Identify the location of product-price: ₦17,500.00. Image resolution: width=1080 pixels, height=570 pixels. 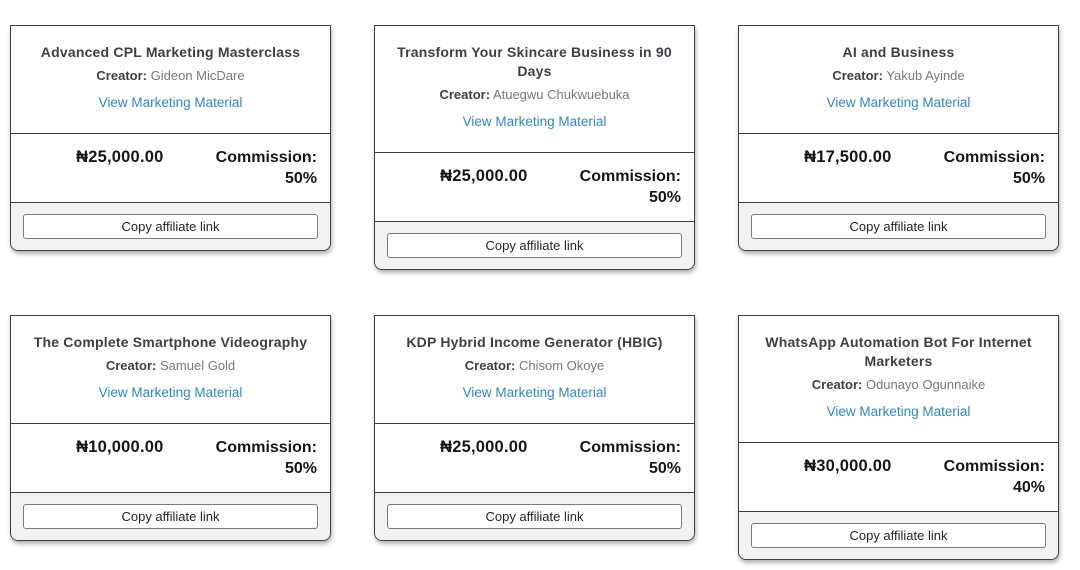
(848, 157).